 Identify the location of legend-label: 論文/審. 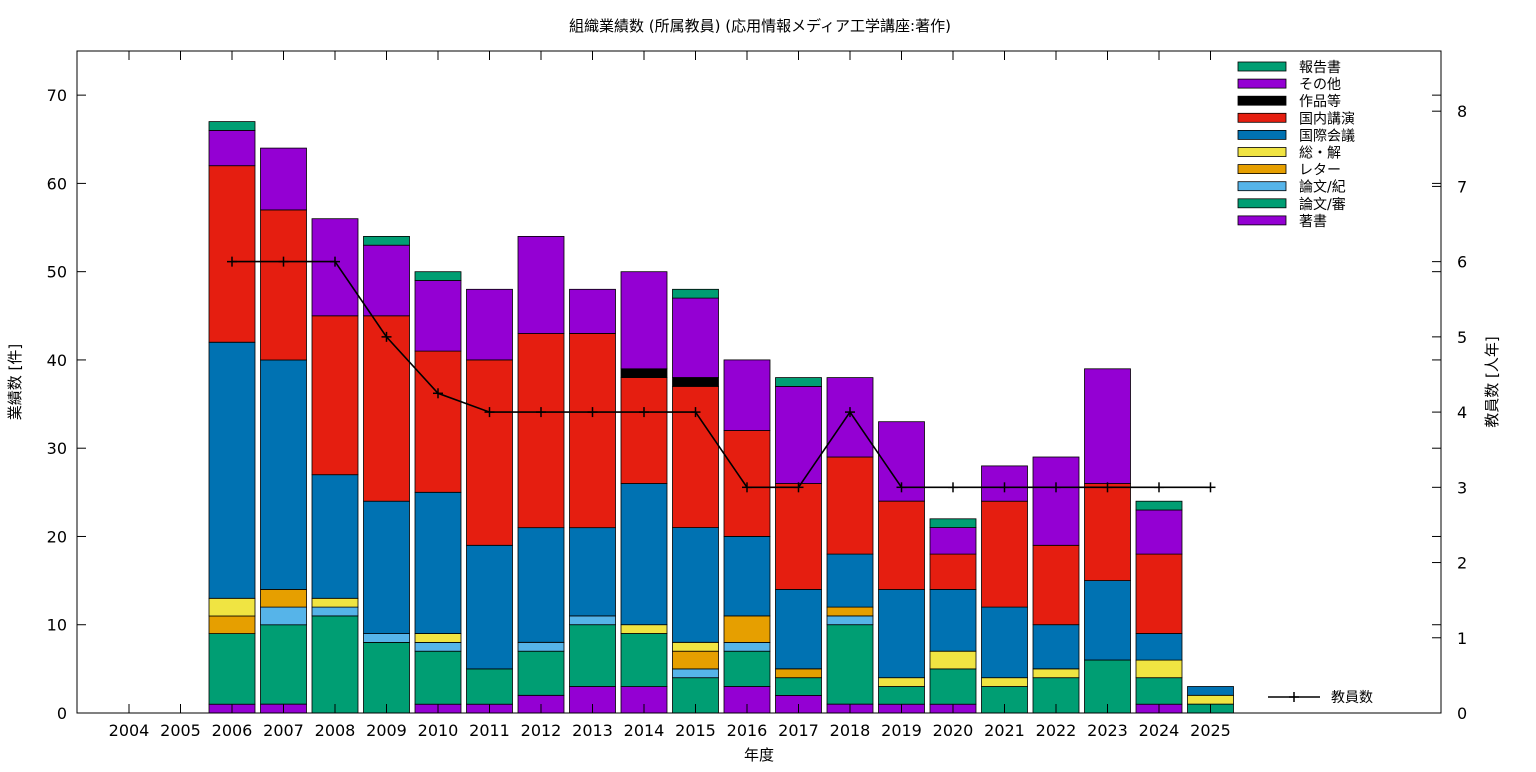
(1322, 205).